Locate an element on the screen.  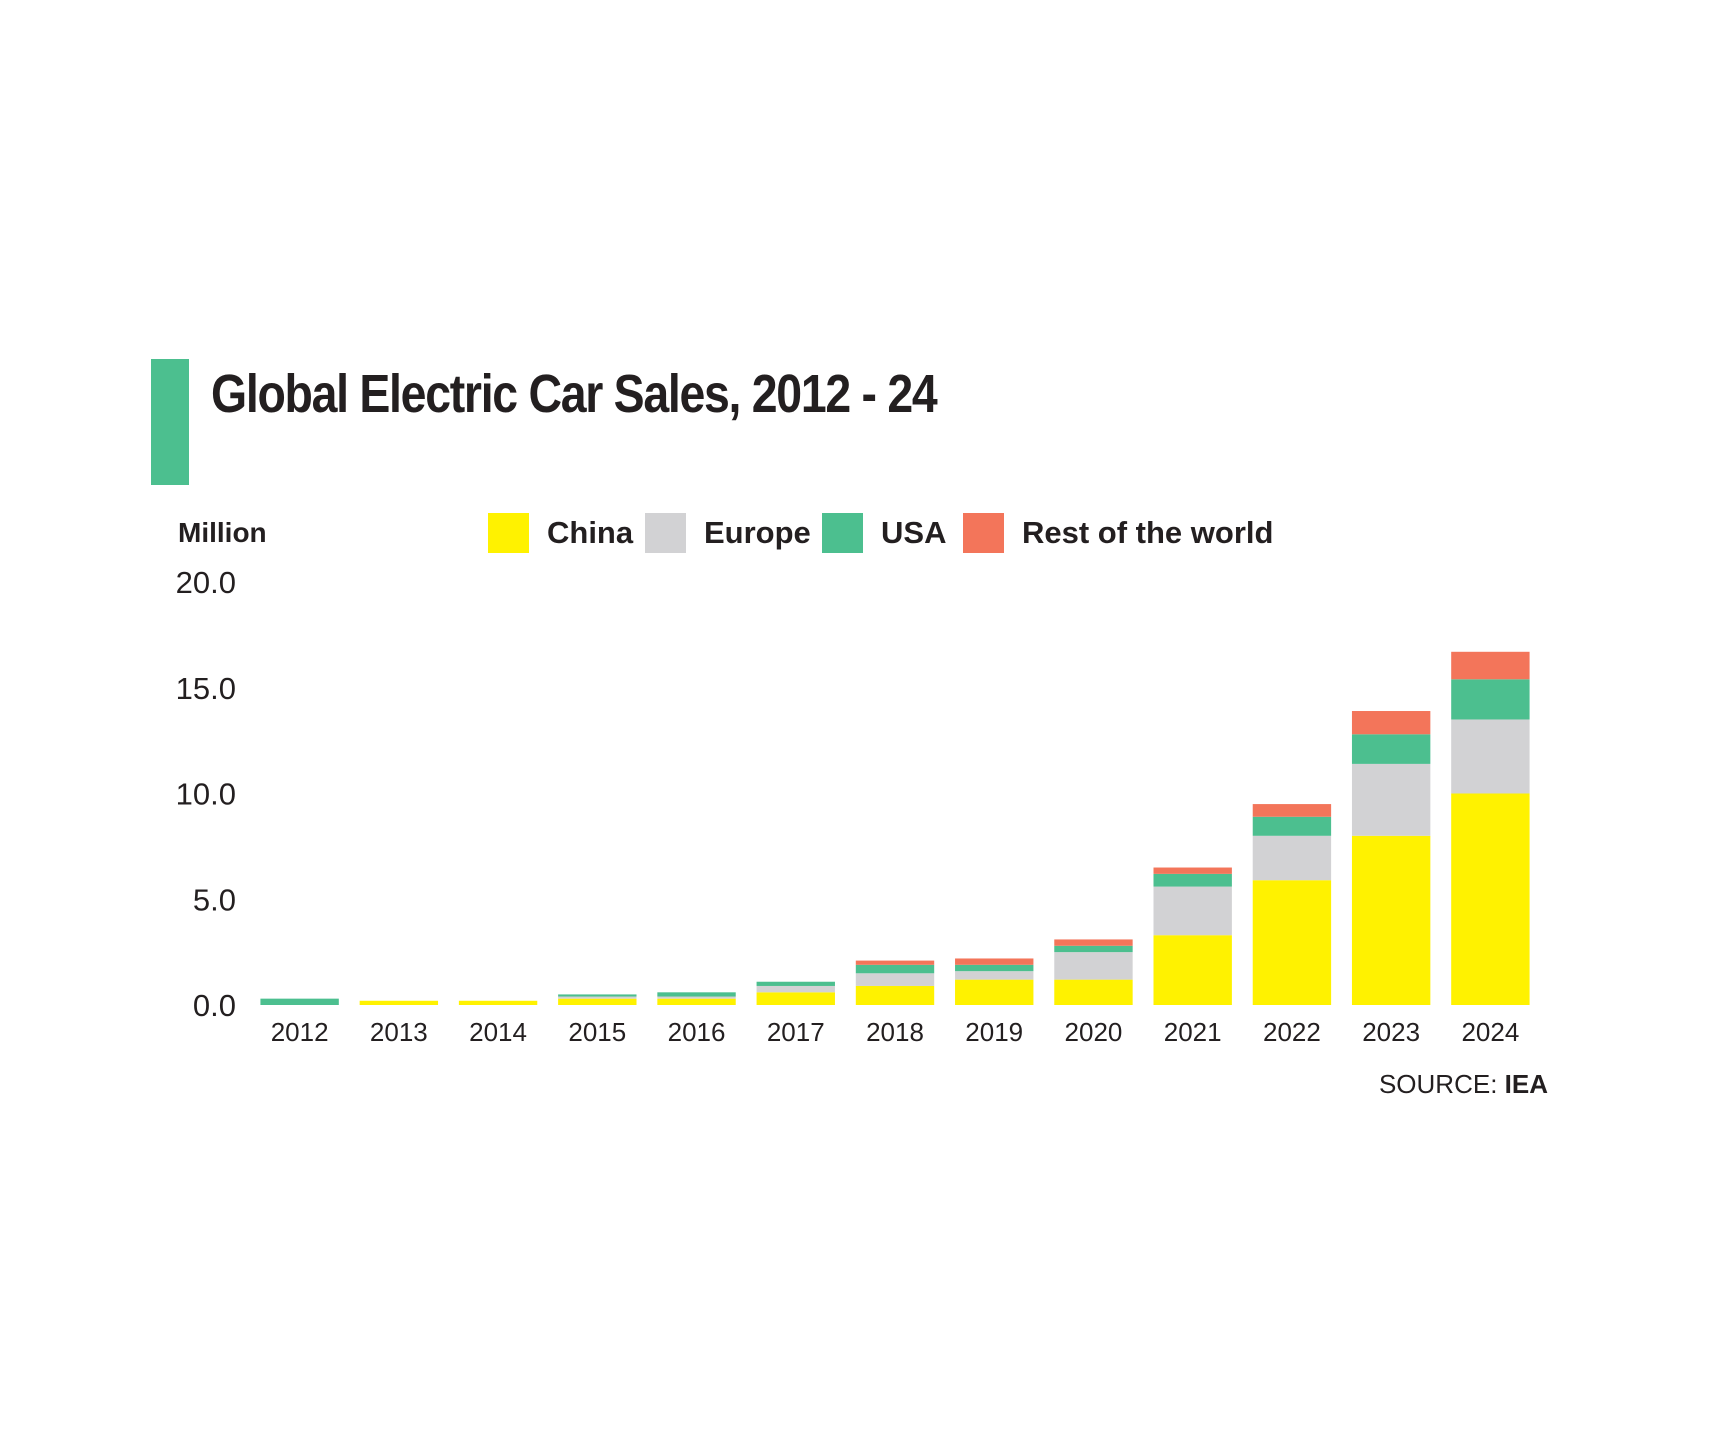
bar-europe-2020 is located at coordinates (1093, 966).